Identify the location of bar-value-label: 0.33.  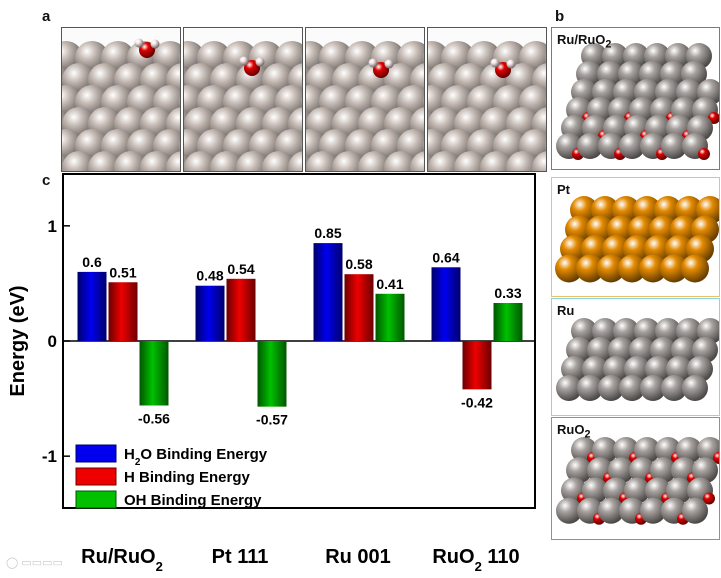
(507, 293).